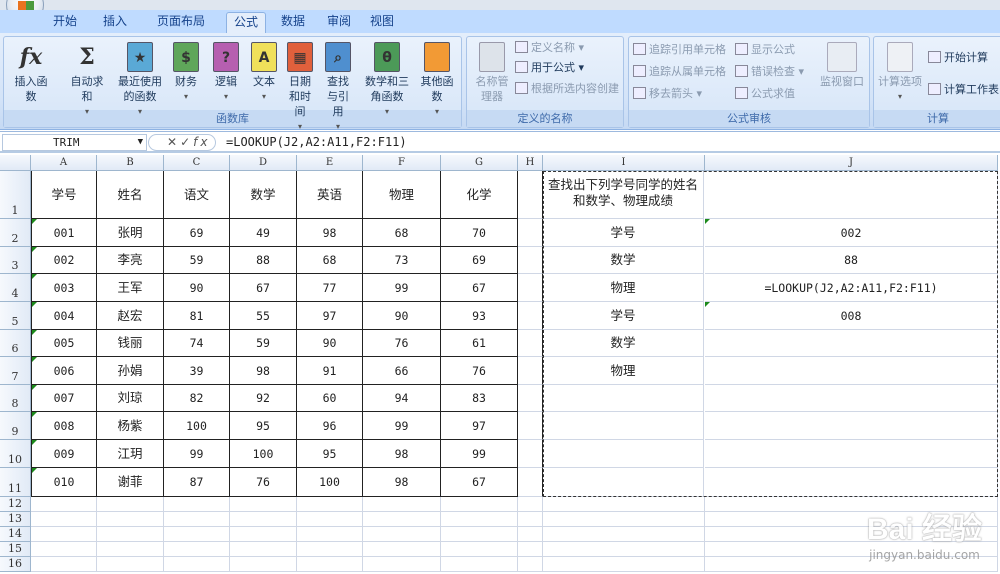 This screenshot has height=574, width=1000. I want to click on cell-F12, so click(402, 504).